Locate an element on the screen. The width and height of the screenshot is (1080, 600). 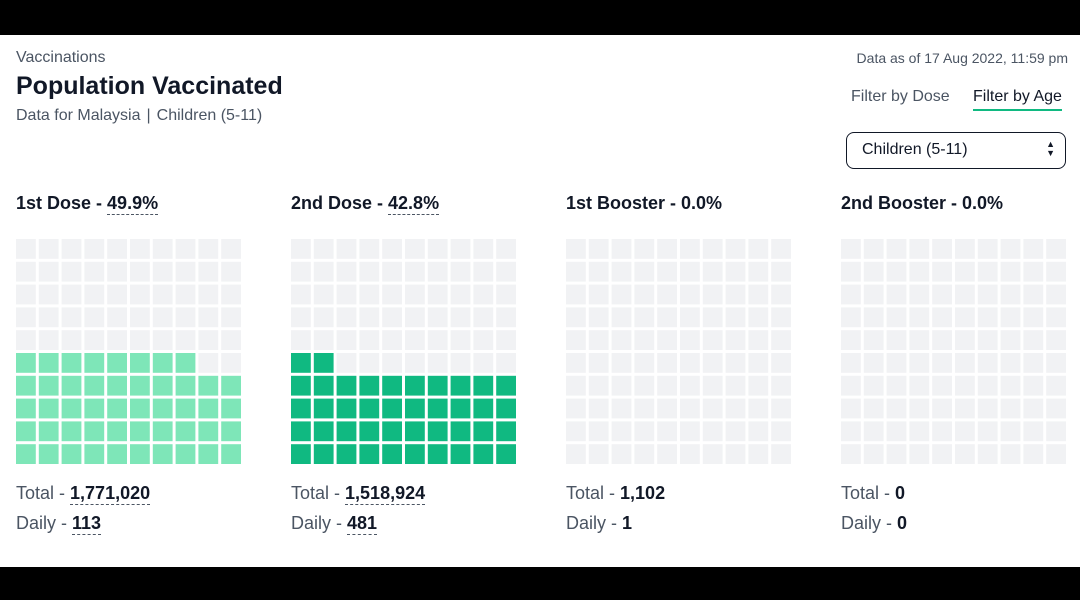
total-value: 0 is located at coordinates (900, 493).